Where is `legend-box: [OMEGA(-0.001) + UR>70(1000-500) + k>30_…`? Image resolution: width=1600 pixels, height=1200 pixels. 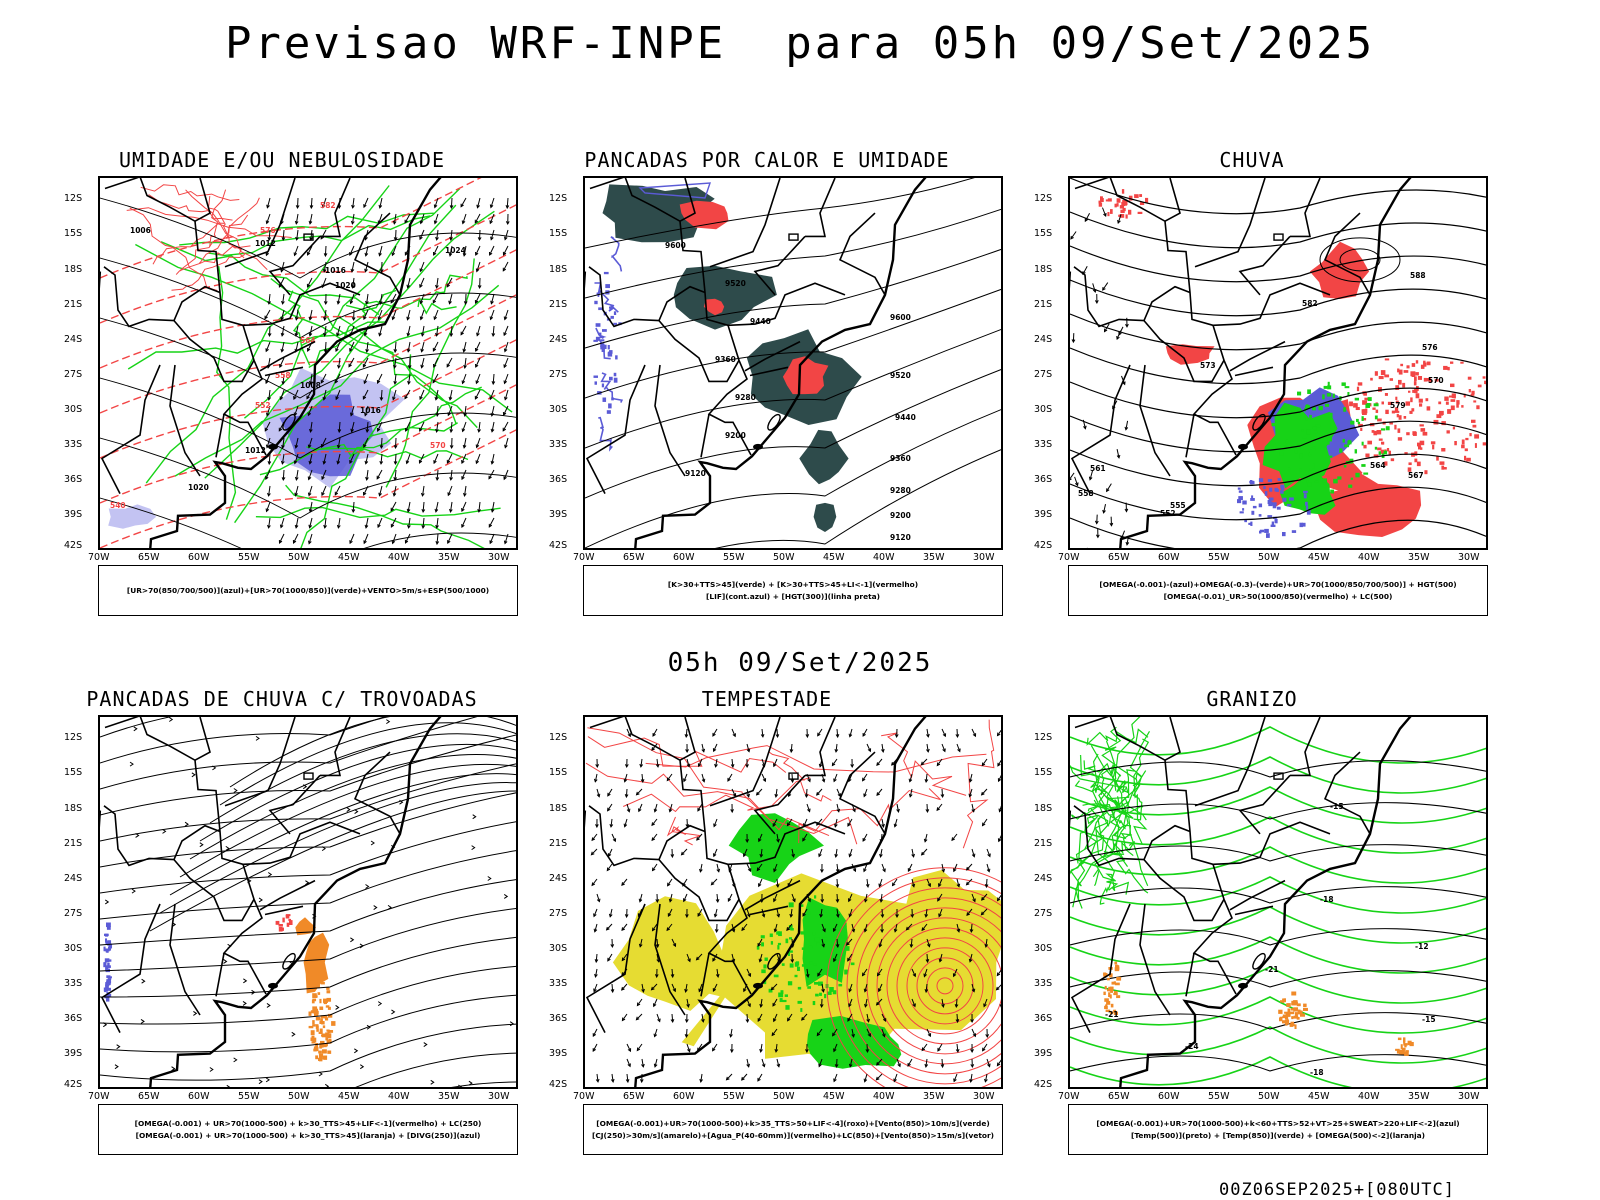 legend-box: [OMEGA(-0.001) + UR>70(1000-500) + k>30_… is located at coordinates (308, 1129).